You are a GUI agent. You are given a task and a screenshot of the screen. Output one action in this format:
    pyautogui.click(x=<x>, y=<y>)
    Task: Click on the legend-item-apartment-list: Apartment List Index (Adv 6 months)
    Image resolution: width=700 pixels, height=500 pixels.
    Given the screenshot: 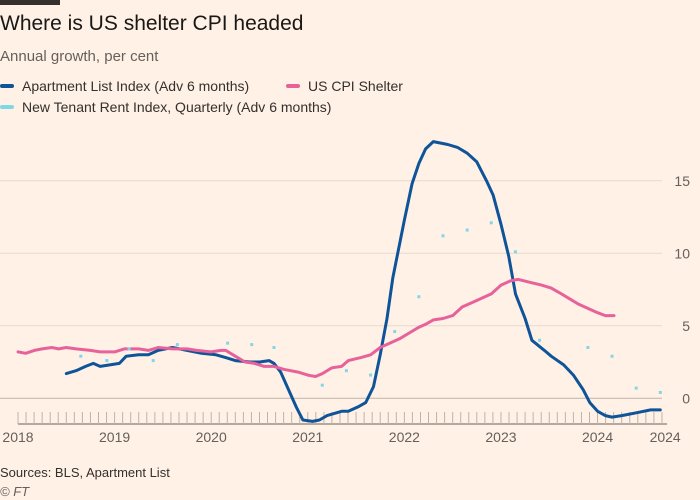 What is the action you would take?
    pyautogui.click(x=124, y=86)
    